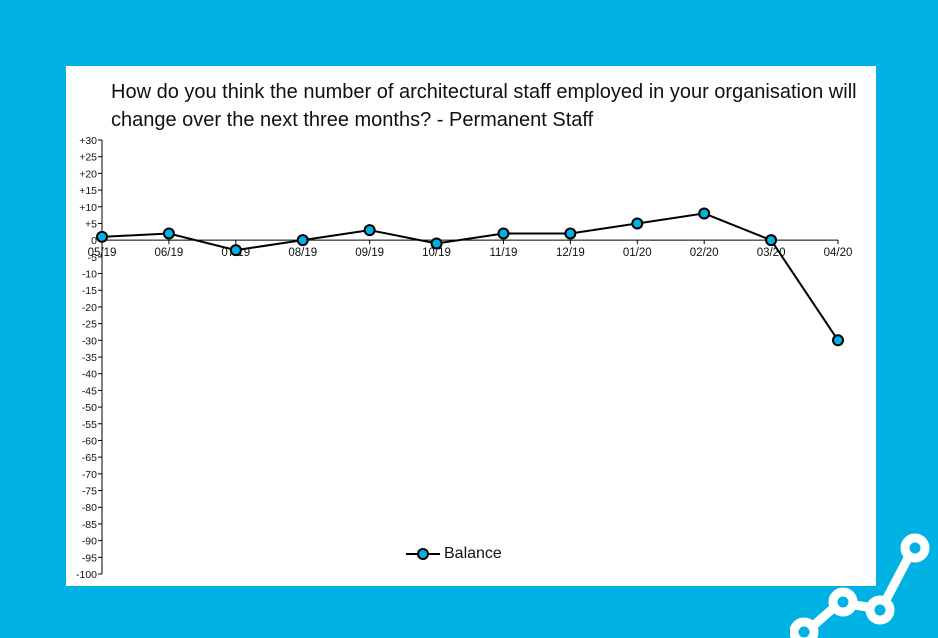 This screenshot has height=638, width=938. What do you see at coordinates (89, 525) in the screenshot?
I see `y-tick-label: -85` at bounding box center [89, 525].